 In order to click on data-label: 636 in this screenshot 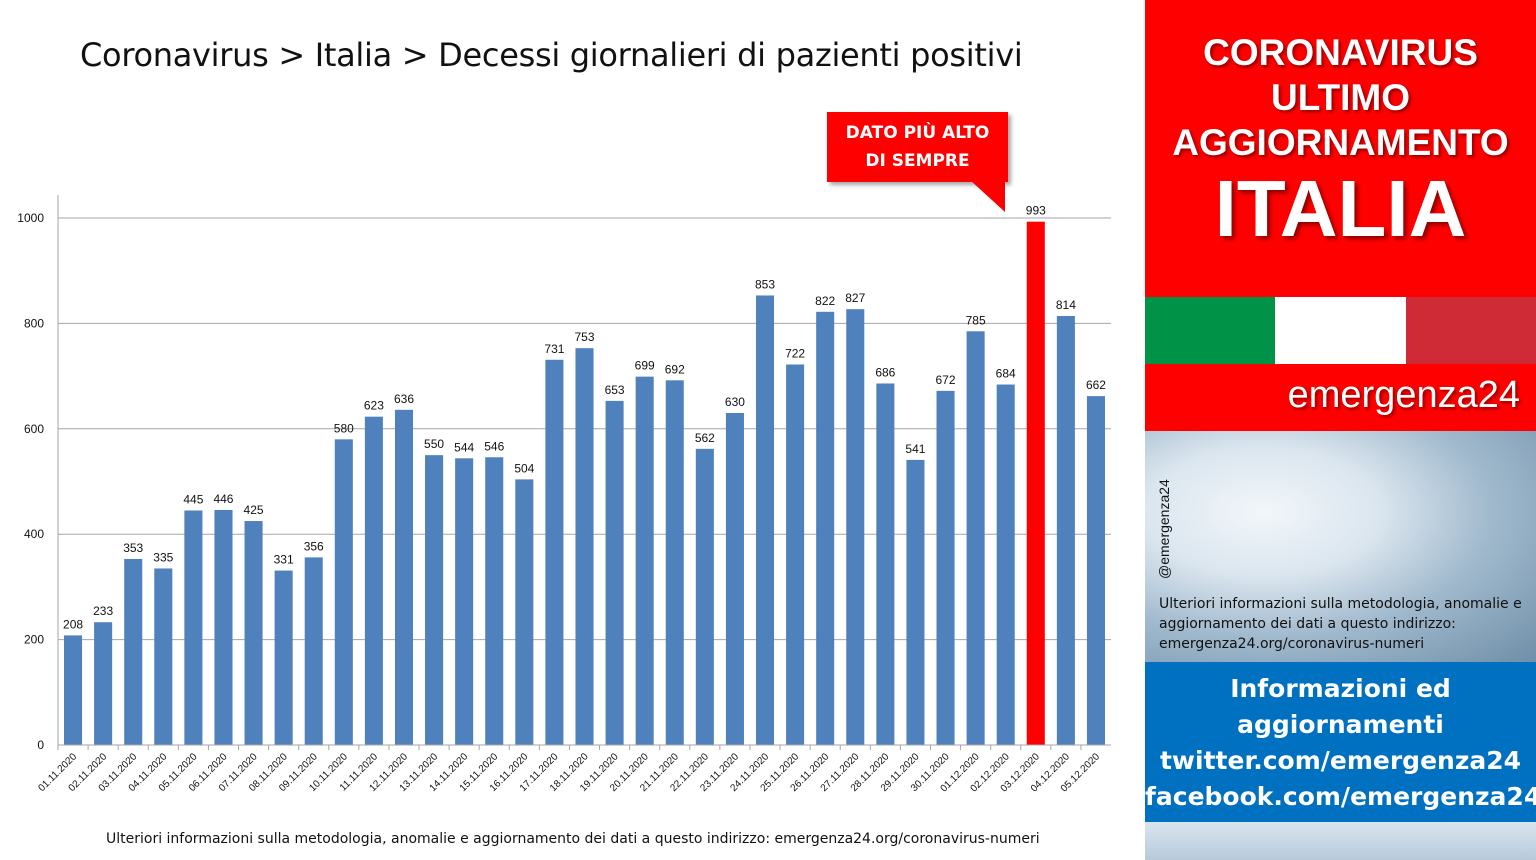, I will do `click(404, 399)`.